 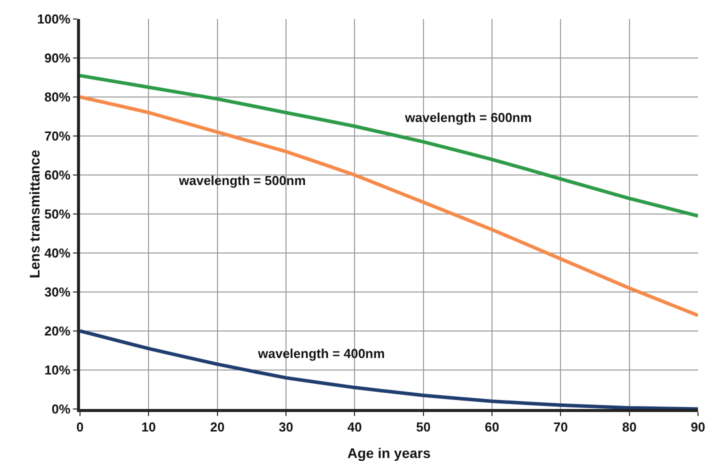 I want to click on y-tick-label: 10%, so click(x=57, y=370).